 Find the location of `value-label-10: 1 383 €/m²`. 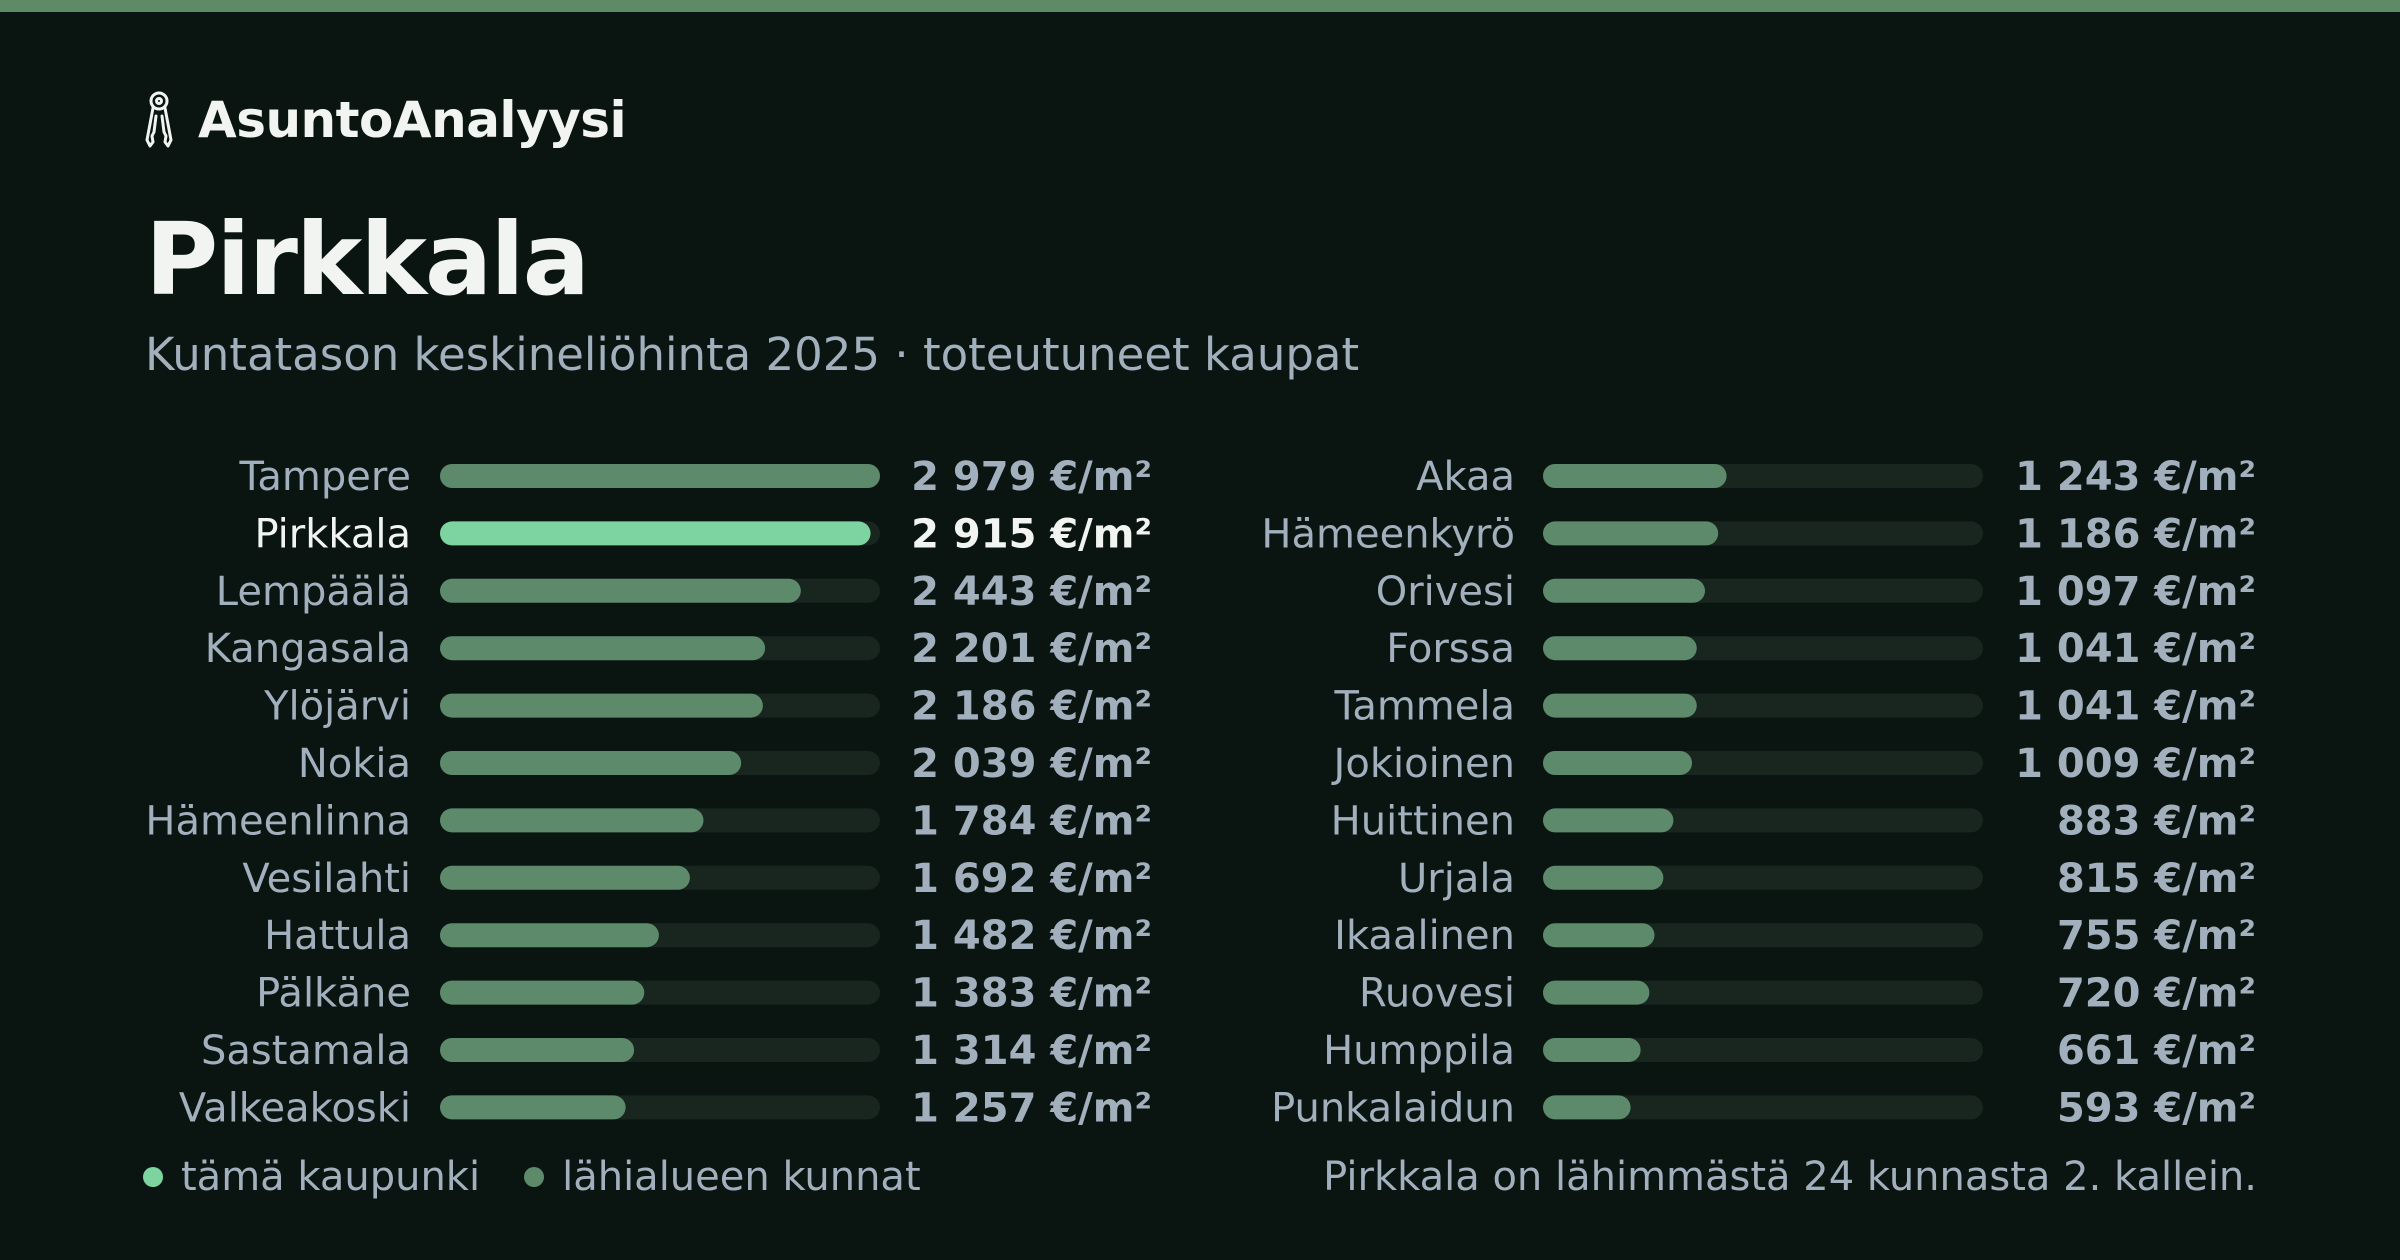

value-label-10: 1 383 €/m² is located at coordinates (1031, 994).